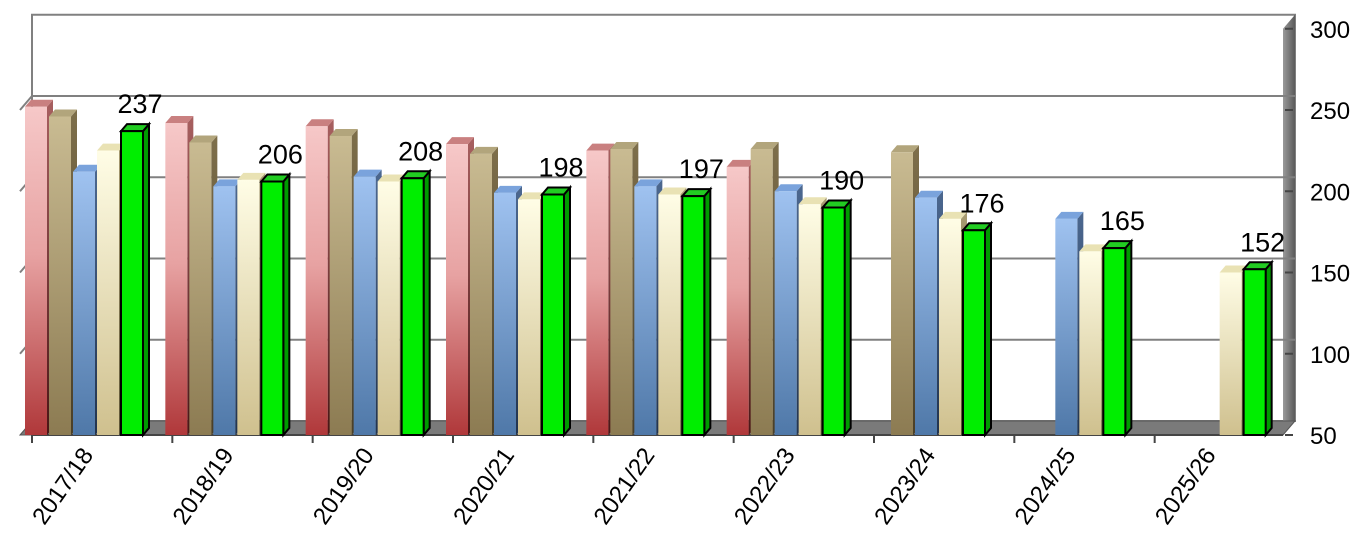 This screenshot has width=1367, height=556. What do you see at coordinates (1186, 486) in the screenshot?
I see `x-tick-label: 2025/26` at bounding box center [1186, 486].